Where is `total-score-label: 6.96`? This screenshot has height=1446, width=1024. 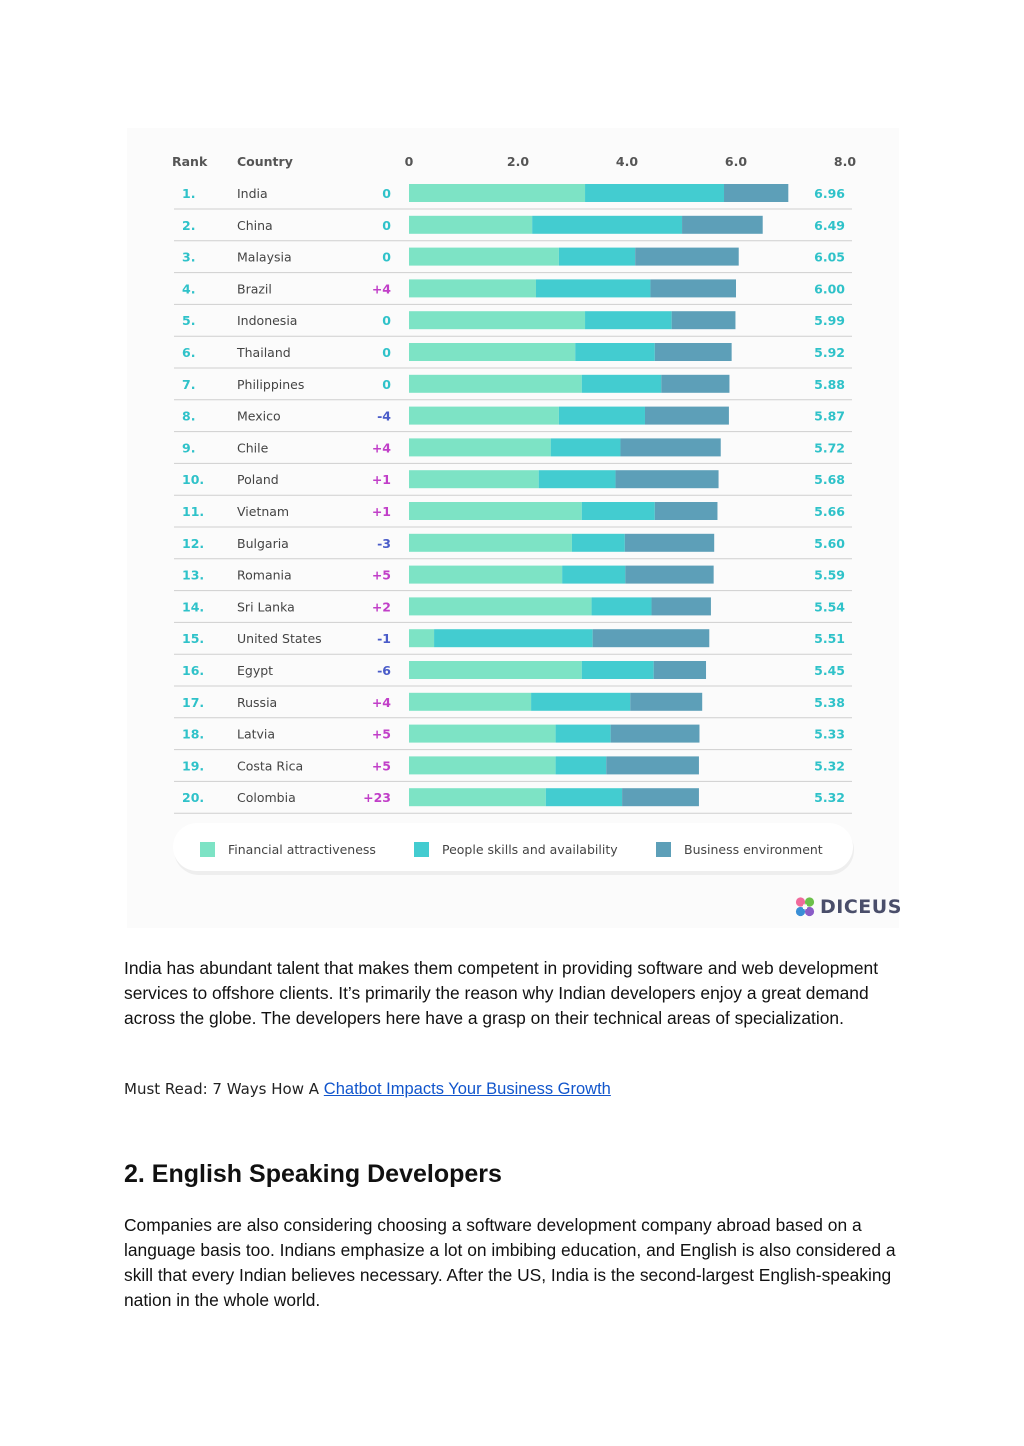
total-score-label: 6.96 is located at coordinates (829, 193).